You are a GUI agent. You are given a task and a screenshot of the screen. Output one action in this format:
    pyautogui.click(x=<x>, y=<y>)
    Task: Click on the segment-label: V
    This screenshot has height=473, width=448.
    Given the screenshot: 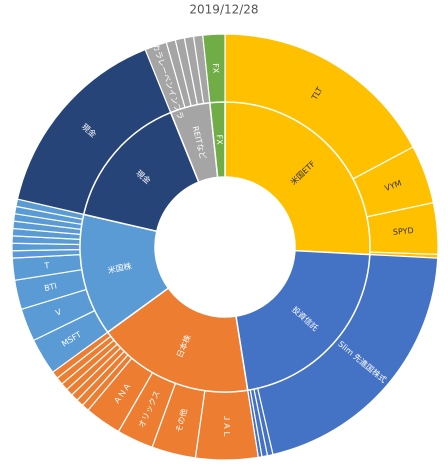 What is the action you would take?
    pyautogui.click(x=58, y=312)
    